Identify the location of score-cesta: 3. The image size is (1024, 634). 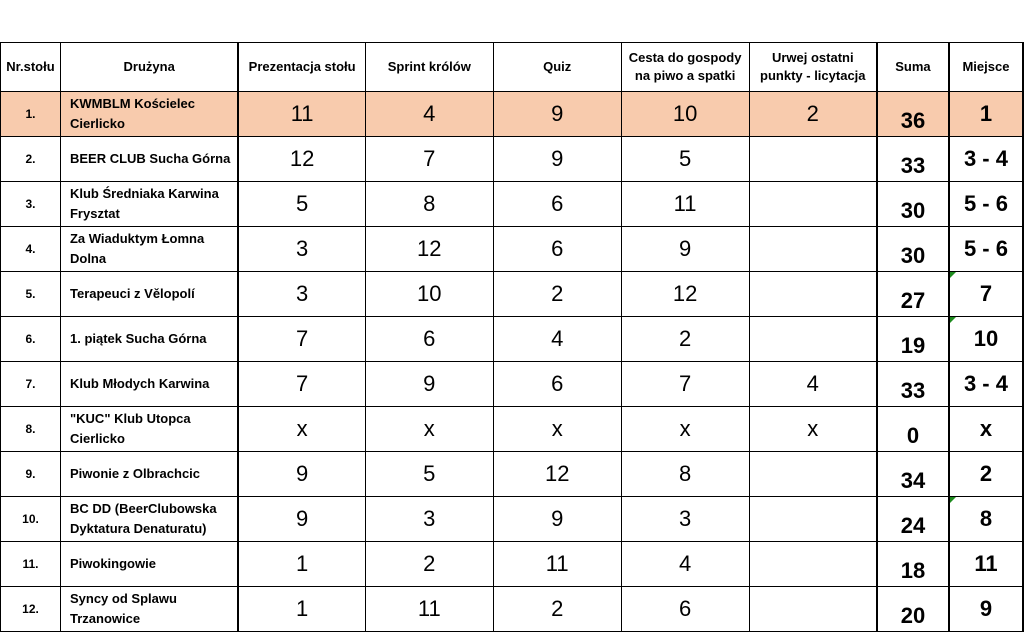
(685, 519).